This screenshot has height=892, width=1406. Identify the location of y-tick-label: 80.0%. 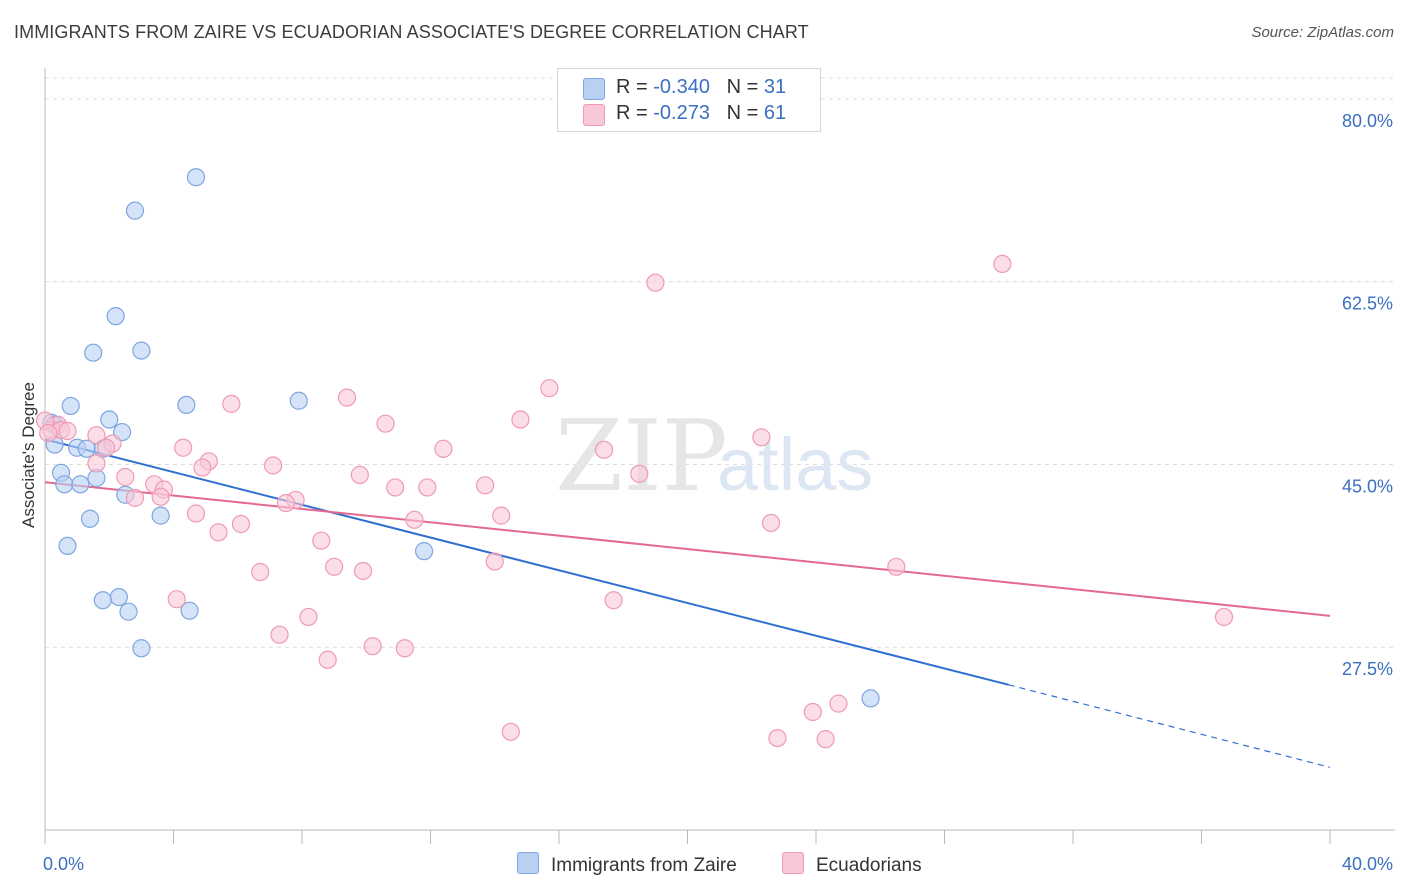
(1367, 121).